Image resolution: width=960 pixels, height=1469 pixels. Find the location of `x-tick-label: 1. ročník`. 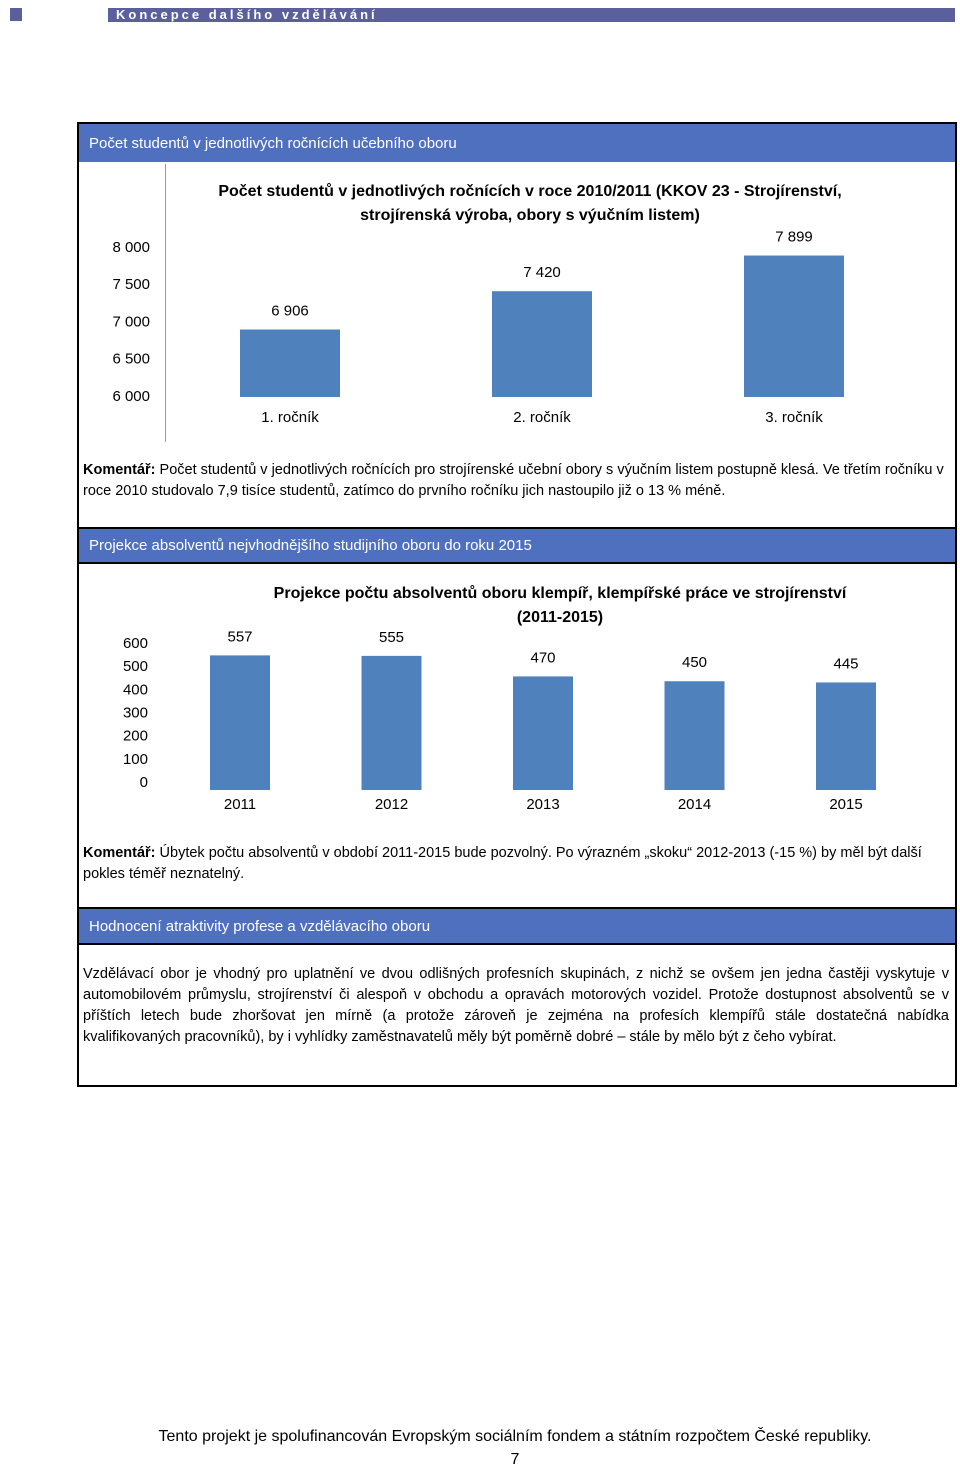

x-tick-label: 1. ročník is located at coordinates (290, 417).